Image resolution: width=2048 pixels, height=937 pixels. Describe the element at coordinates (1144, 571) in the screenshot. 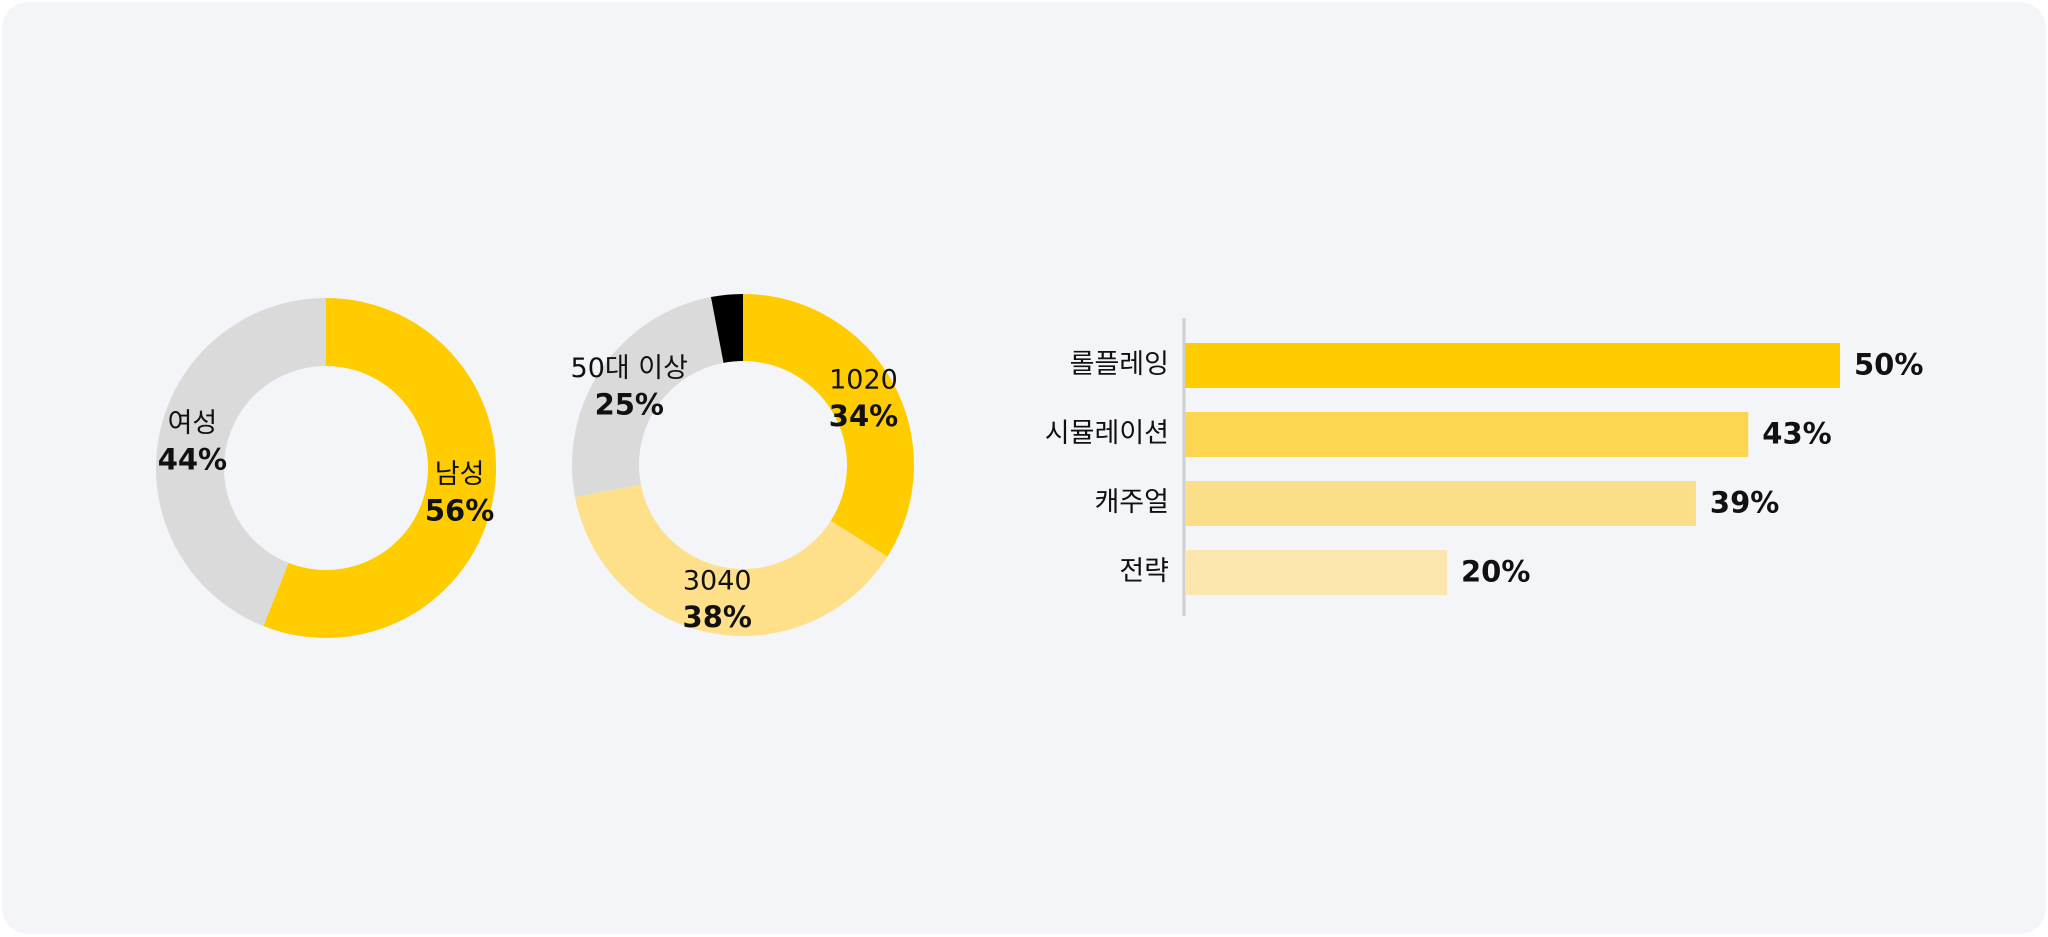

I see `bar-category: 전략` at that location.